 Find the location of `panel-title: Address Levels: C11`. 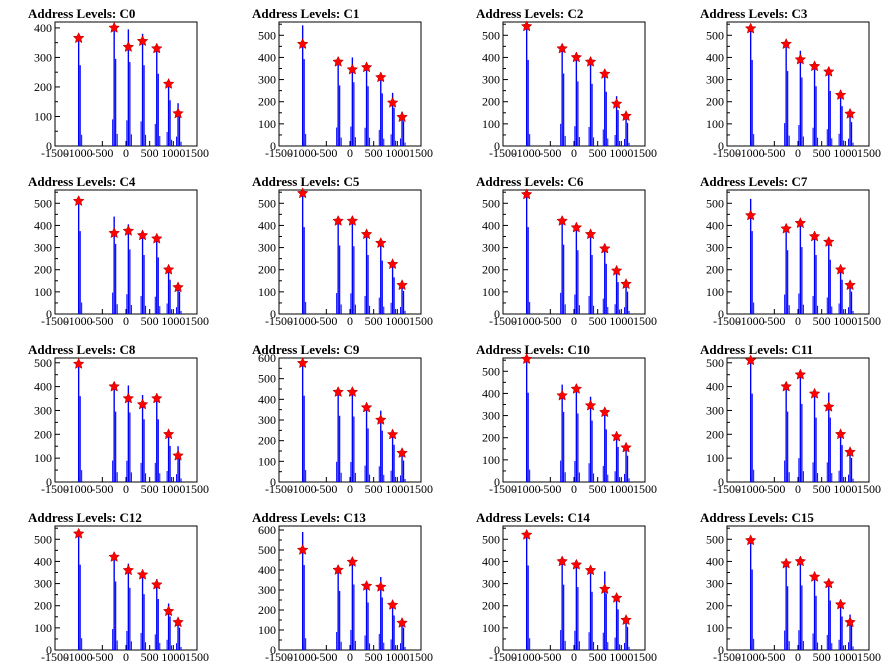

panel-title: Address Levels: C11 is located at coordinates (756, 349).